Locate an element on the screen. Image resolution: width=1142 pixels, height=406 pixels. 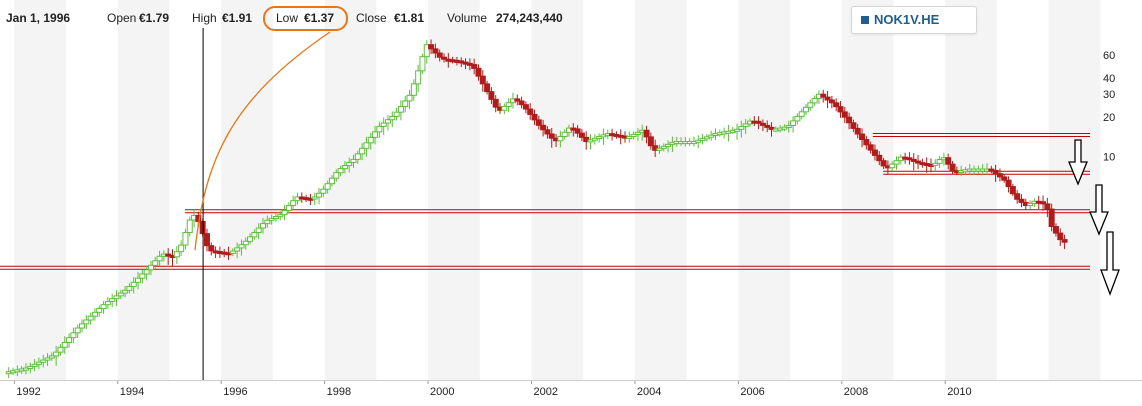
low-highlight-annotation is located at coordinates (305, 18).